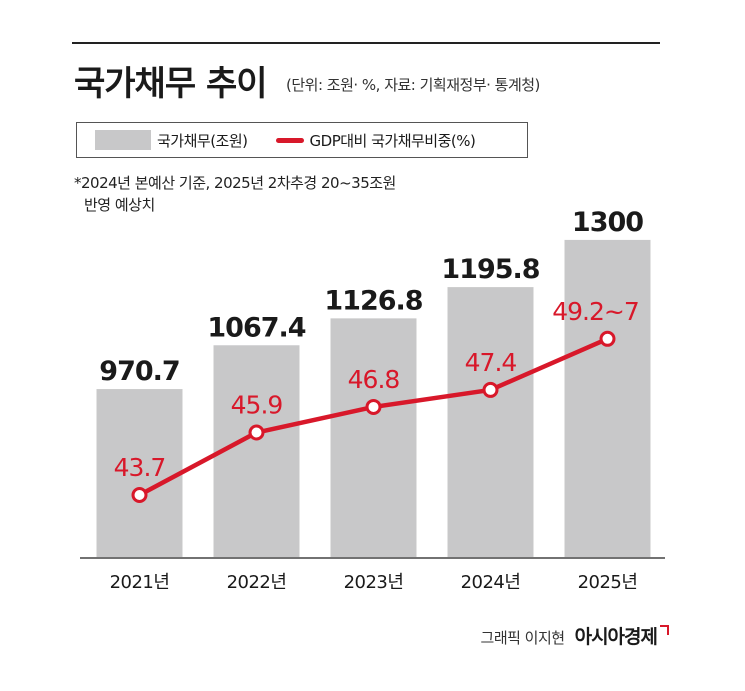  I want to click on debt-ratio-label: 46.8, so click(374, 379).